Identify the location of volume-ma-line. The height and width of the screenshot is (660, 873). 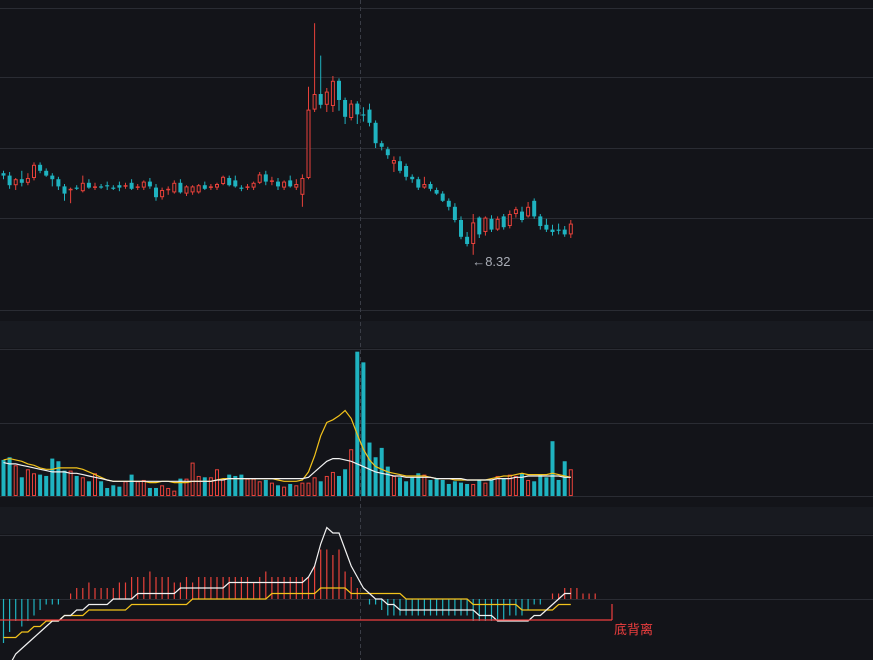
(287, 446).